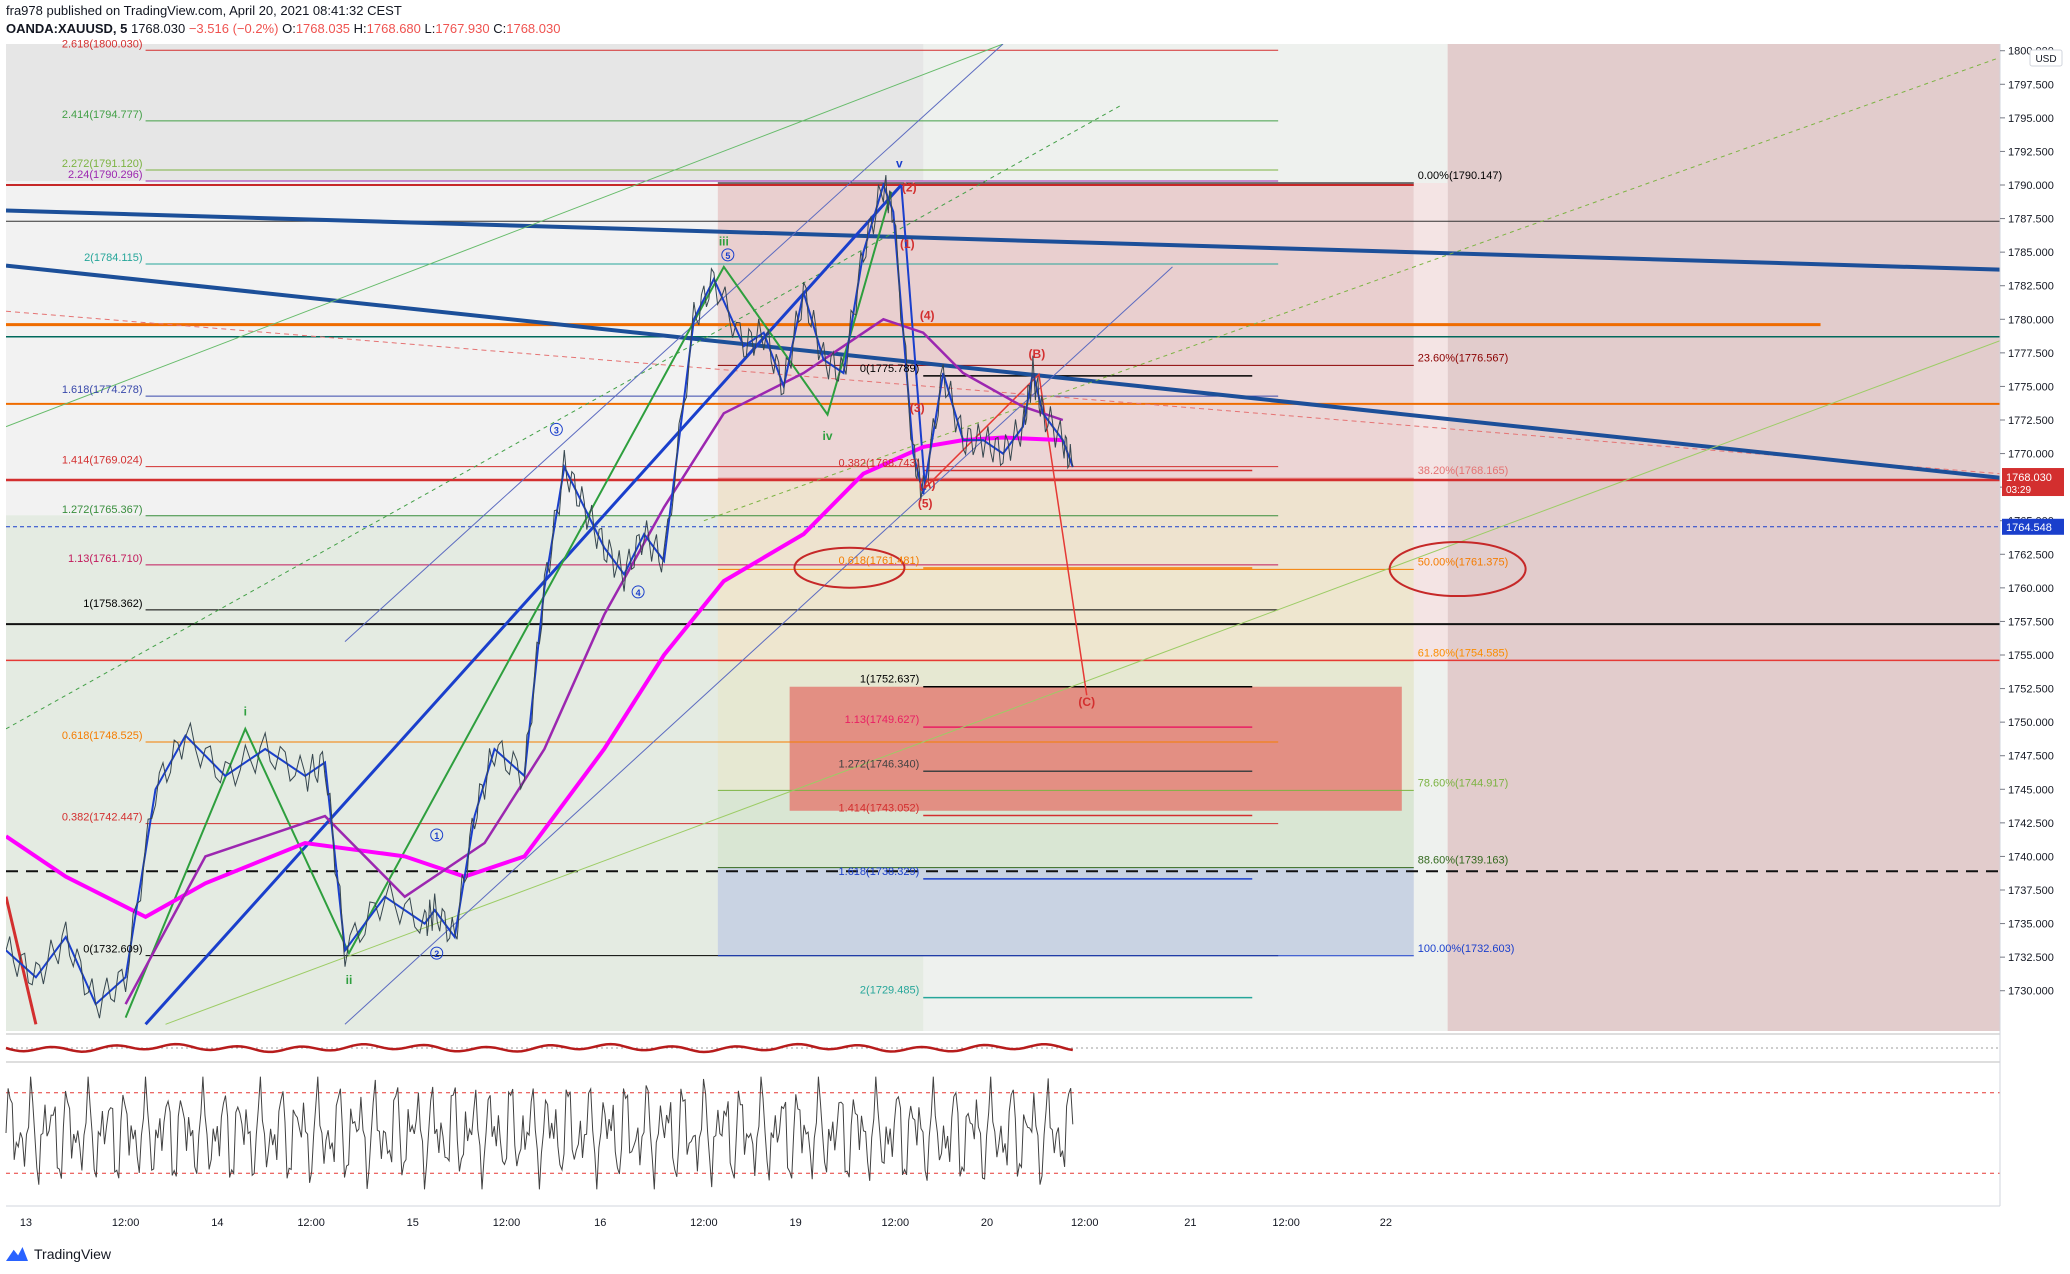  What do you see at coordinates (1430, 422) in the screenshot?
I see `right-gap-zone` at bounding box center [1430, 422].